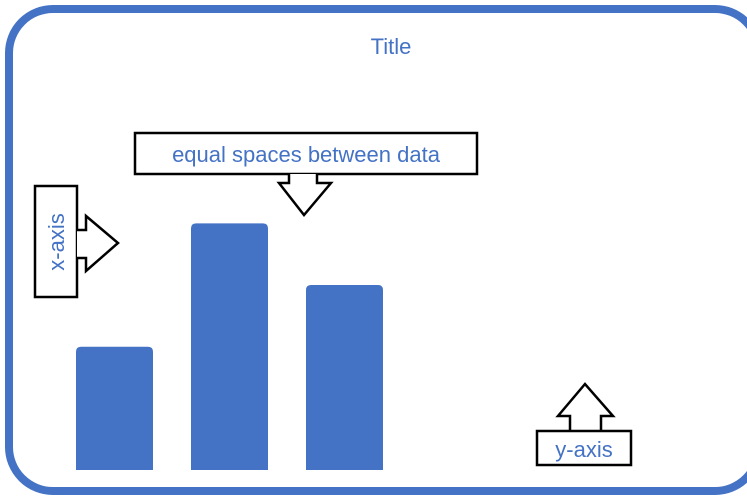  I want to click on right-arrow-icon, so click(98, 243).